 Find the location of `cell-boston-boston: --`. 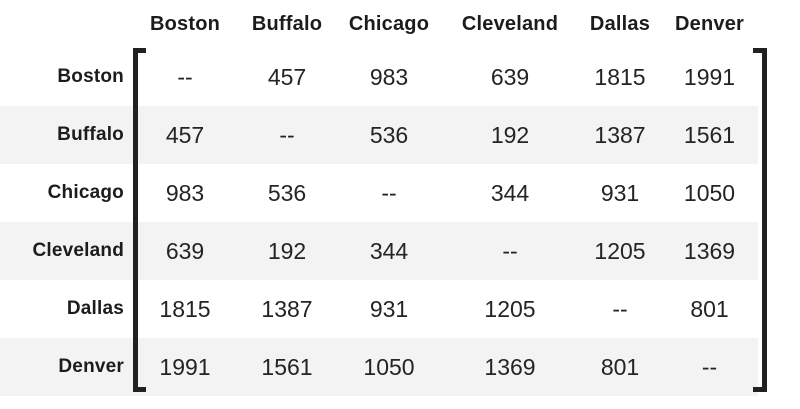

cell-boston-boston: -- is located at coordinates (185, 76).